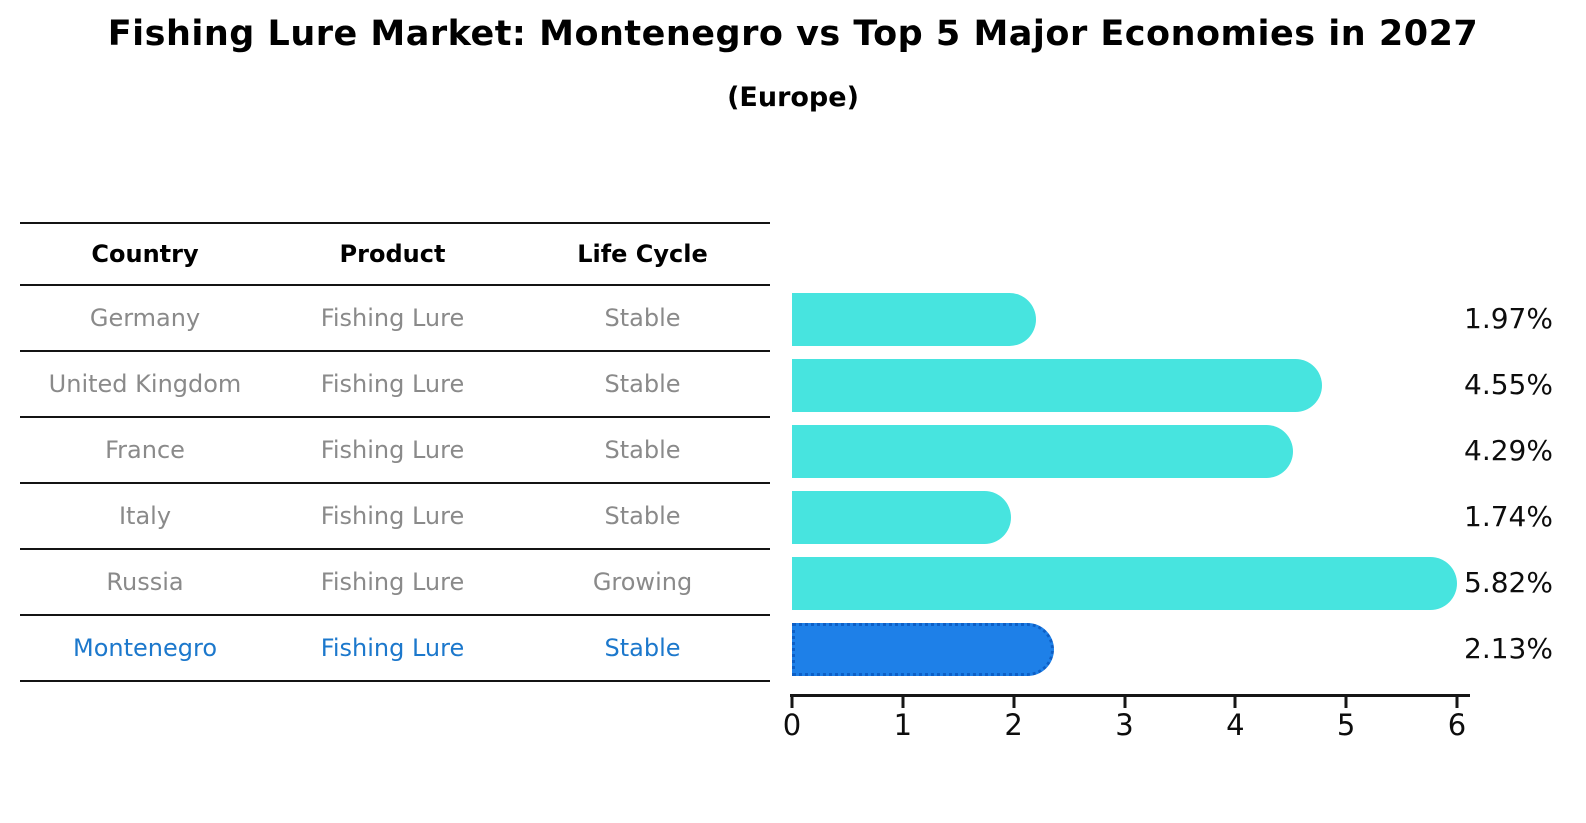 This screenshot has width=1586, height=823. What do you see at coordinates (145, 450) in the screenshot?
I see `table-cell-country: France` at bounding box center [145, 450].